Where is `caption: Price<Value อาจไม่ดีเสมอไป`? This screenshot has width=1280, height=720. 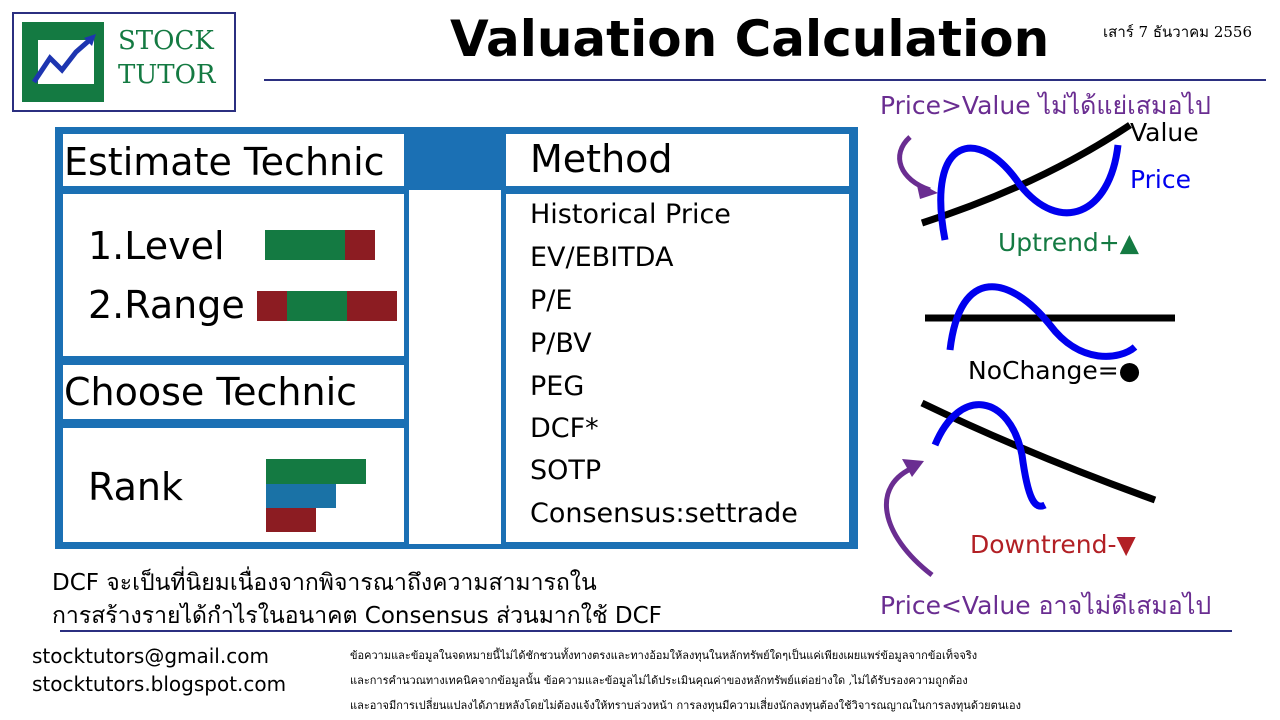 caption: Price<Value อาจไม่ดีเสมอไป is located at coordinates (1046, 605).